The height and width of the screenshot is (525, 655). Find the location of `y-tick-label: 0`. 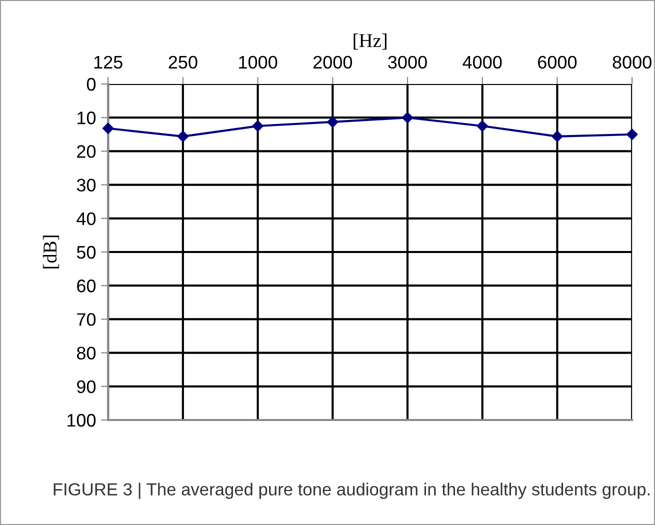

y-tick-label: 0 is located at coordinates (91, 84).